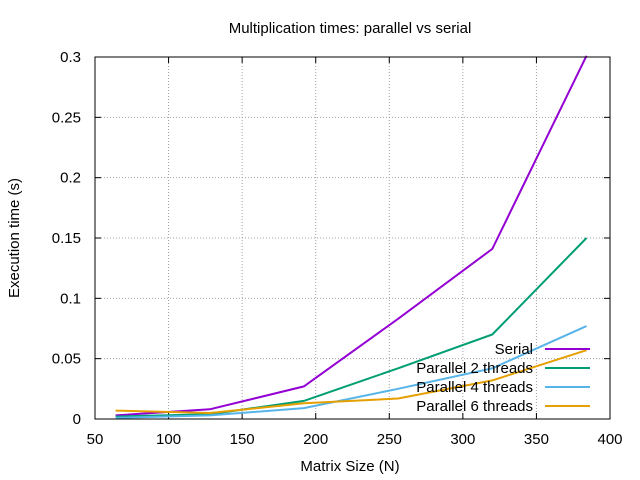 This screenshot has width=640, height=480. I want to click on series-line-parallel-4-threads, so click(351, 372).